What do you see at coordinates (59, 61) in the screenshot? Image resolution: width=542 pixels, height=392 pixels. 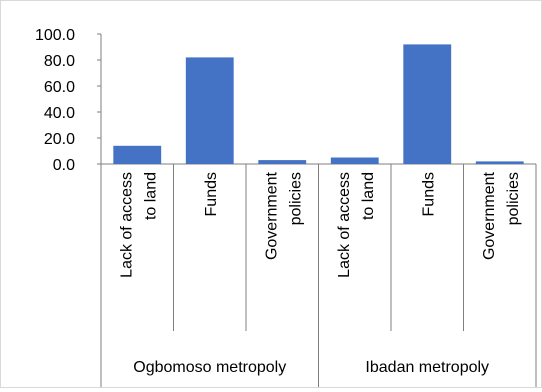 I see `y-tick-label: 80.0` at bounding box center [59, 61].